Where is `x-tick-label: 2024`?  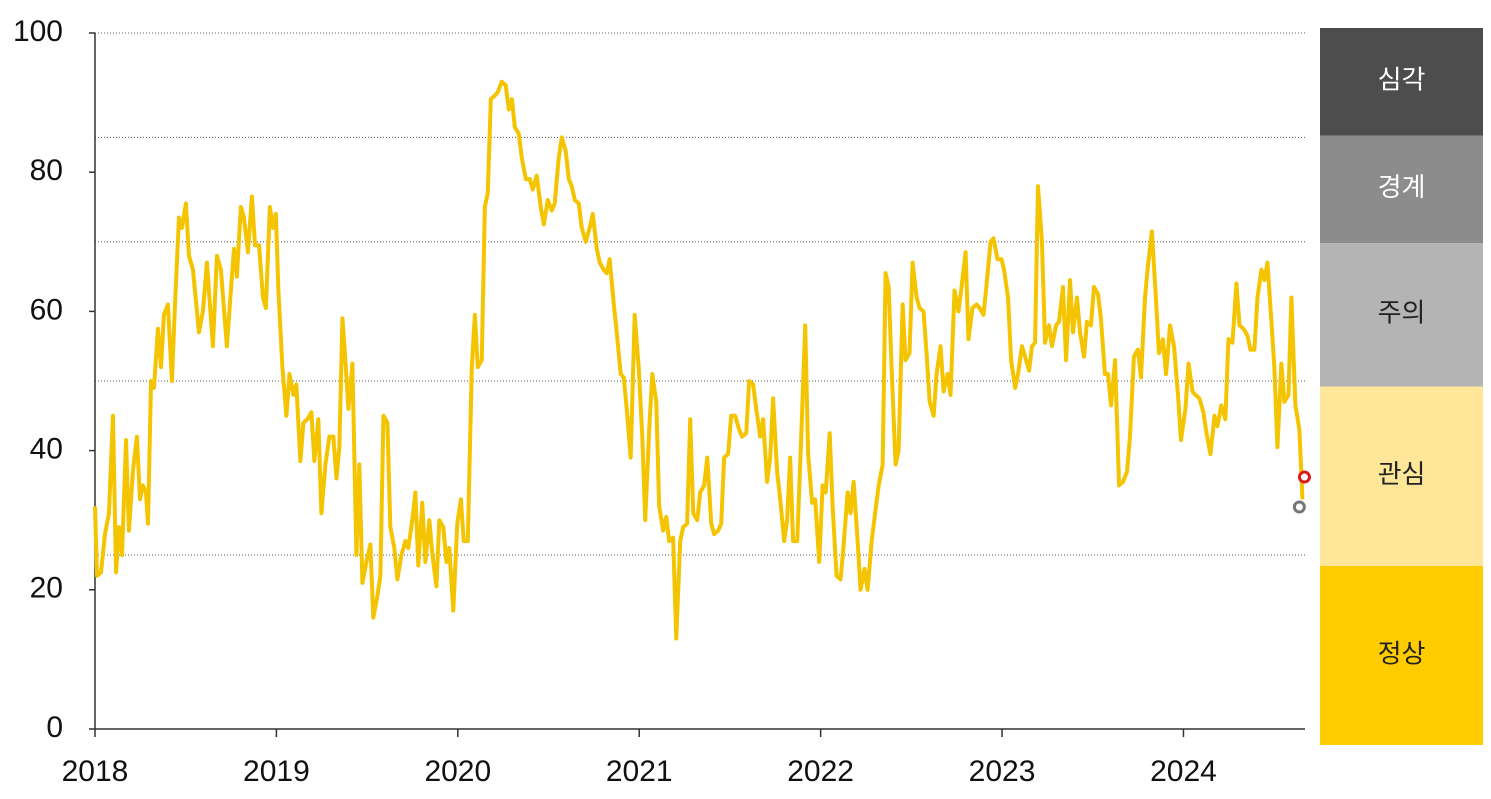
x-tick-label: 2024 is located at coordinates (1183, 771).